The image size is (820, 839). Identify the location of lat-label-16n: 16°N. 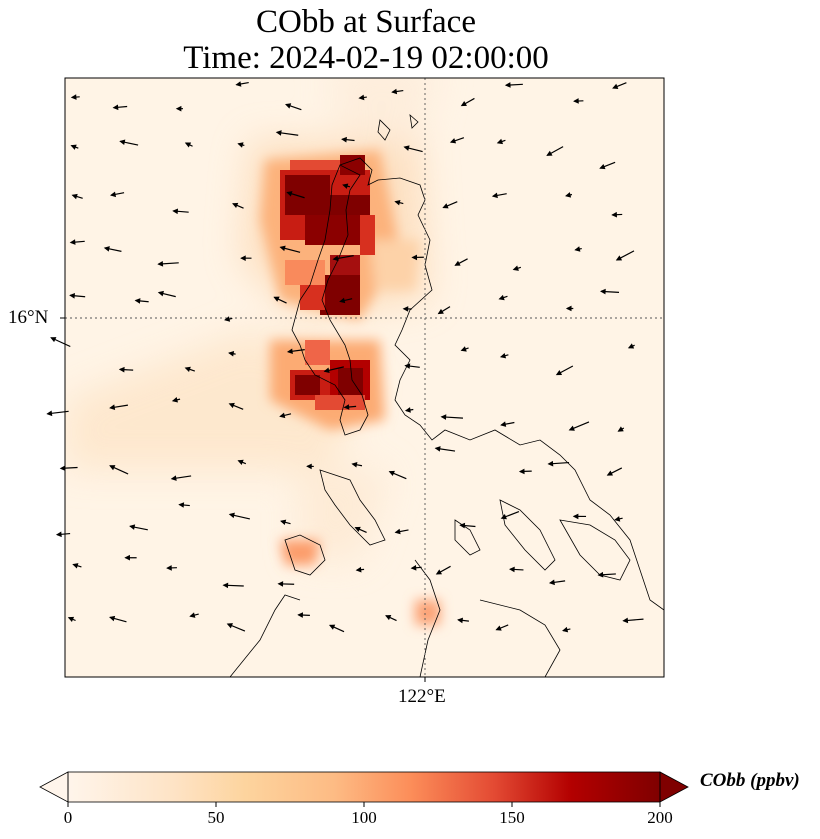
(28, 317).